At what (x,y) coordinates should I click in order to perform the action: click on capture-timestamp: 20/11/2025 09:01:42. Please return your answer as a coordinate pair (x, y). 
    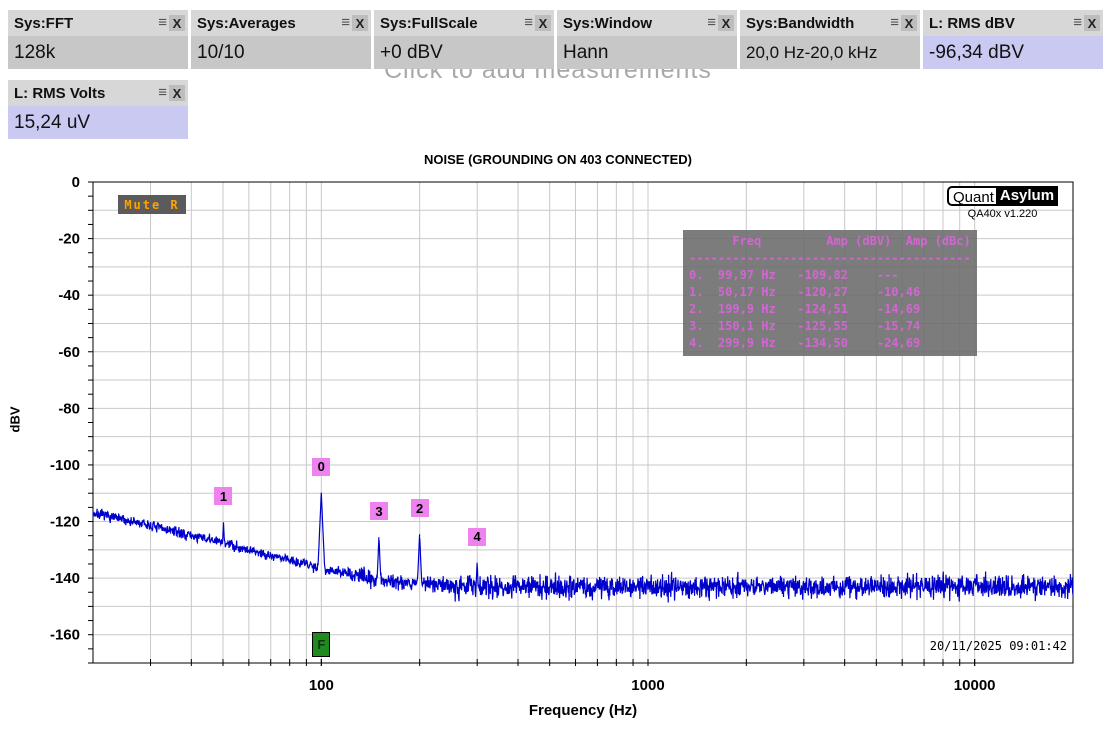
    Looking at the image, I should click on (998, 646).